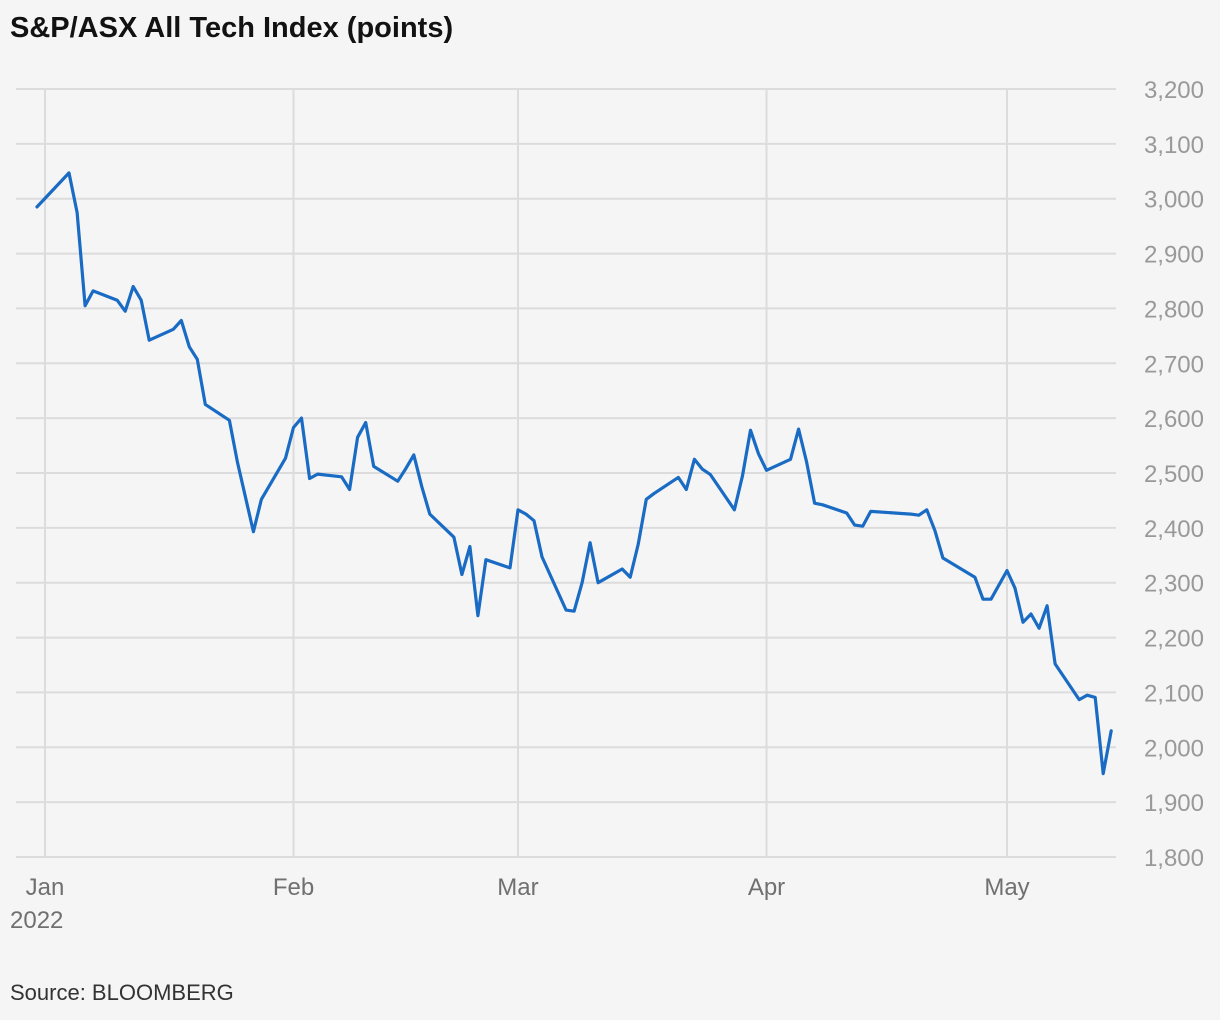  Describe the element at coordinates (1174, 639) in the screenshot. I see `y-tick-label: 2,200` at that location.